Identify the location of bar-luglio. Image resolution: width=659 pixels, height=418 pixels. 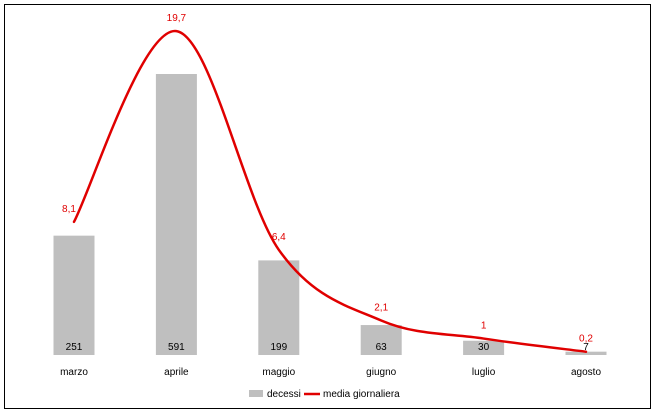
(484, 347).